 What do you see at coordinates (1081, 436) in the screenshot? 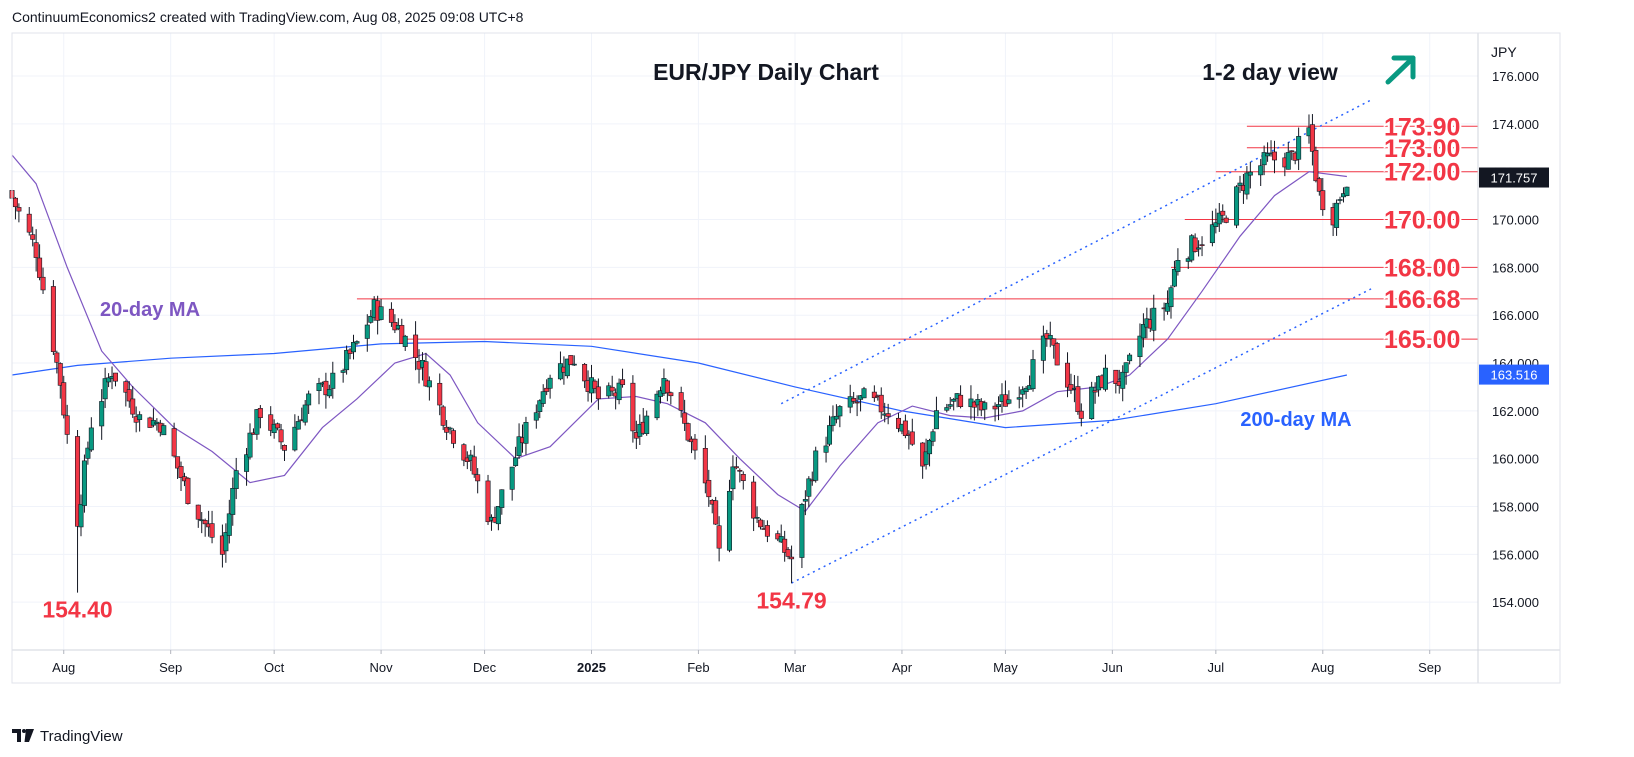
I see `channel-lower` at bounding box center [1081, 436].